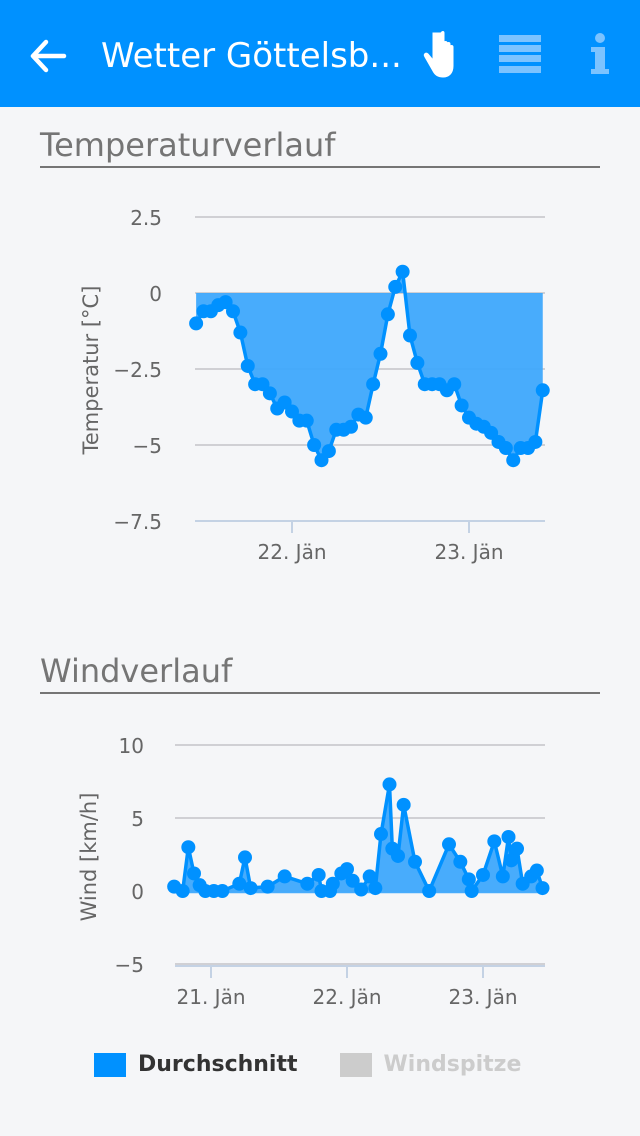  Describe the element at coordinates (218, 1064) in the screenshot. I see `legend-label-durchschnitt: Durchschnitt` at that location.